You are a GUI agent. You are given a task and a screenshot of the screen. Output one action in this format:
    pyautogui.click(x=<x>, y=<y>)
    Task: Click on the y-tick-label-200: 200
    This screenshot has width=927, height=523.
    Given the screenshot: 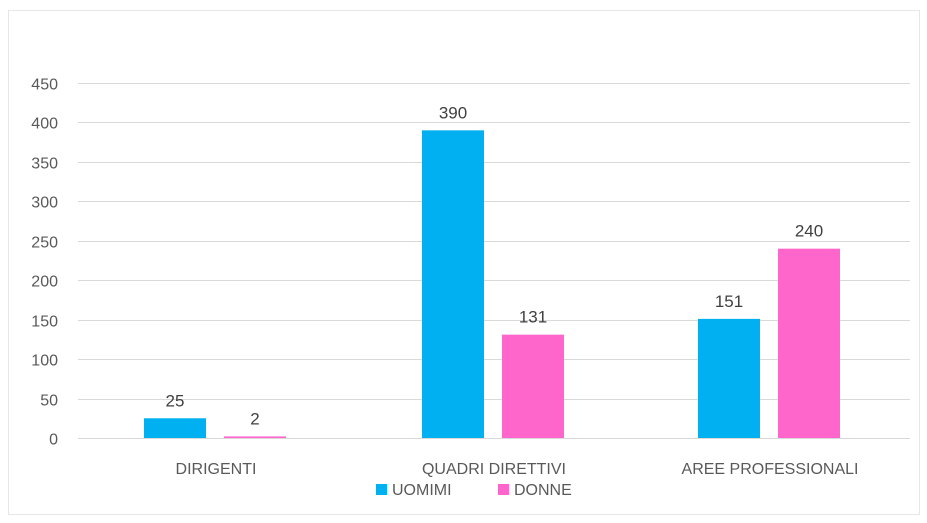 What is the action you would take?
    pyautogui.click(x=44, y=282)
    